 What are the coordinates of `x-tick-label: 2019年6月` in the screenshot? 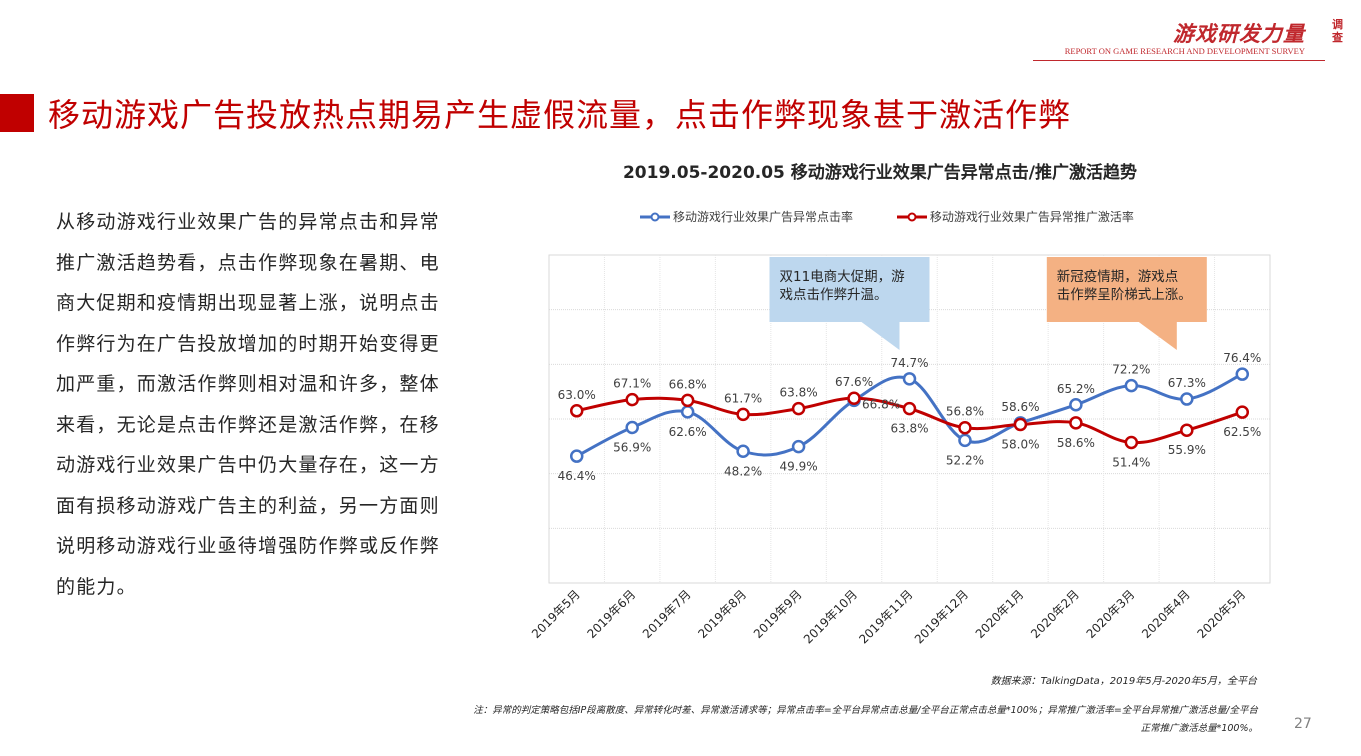 It's located at (611, 614).